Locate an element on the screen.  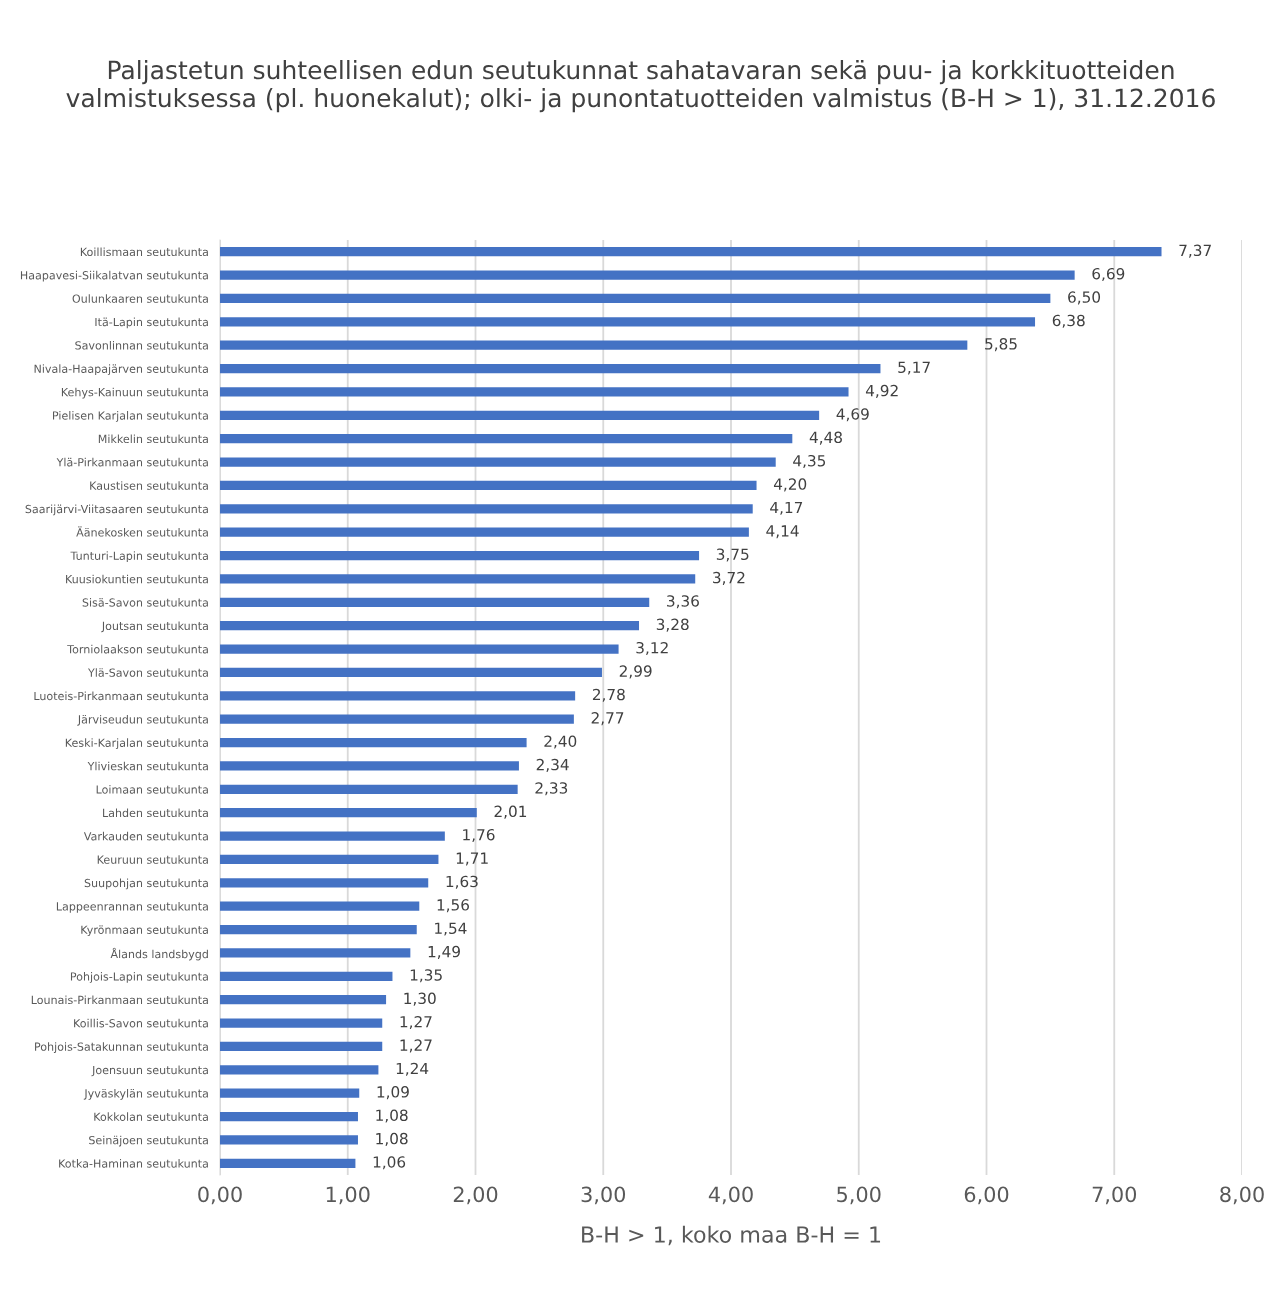
y-tick-label: Sisä-Savon seutukunta is located at coordinates (145, 602).